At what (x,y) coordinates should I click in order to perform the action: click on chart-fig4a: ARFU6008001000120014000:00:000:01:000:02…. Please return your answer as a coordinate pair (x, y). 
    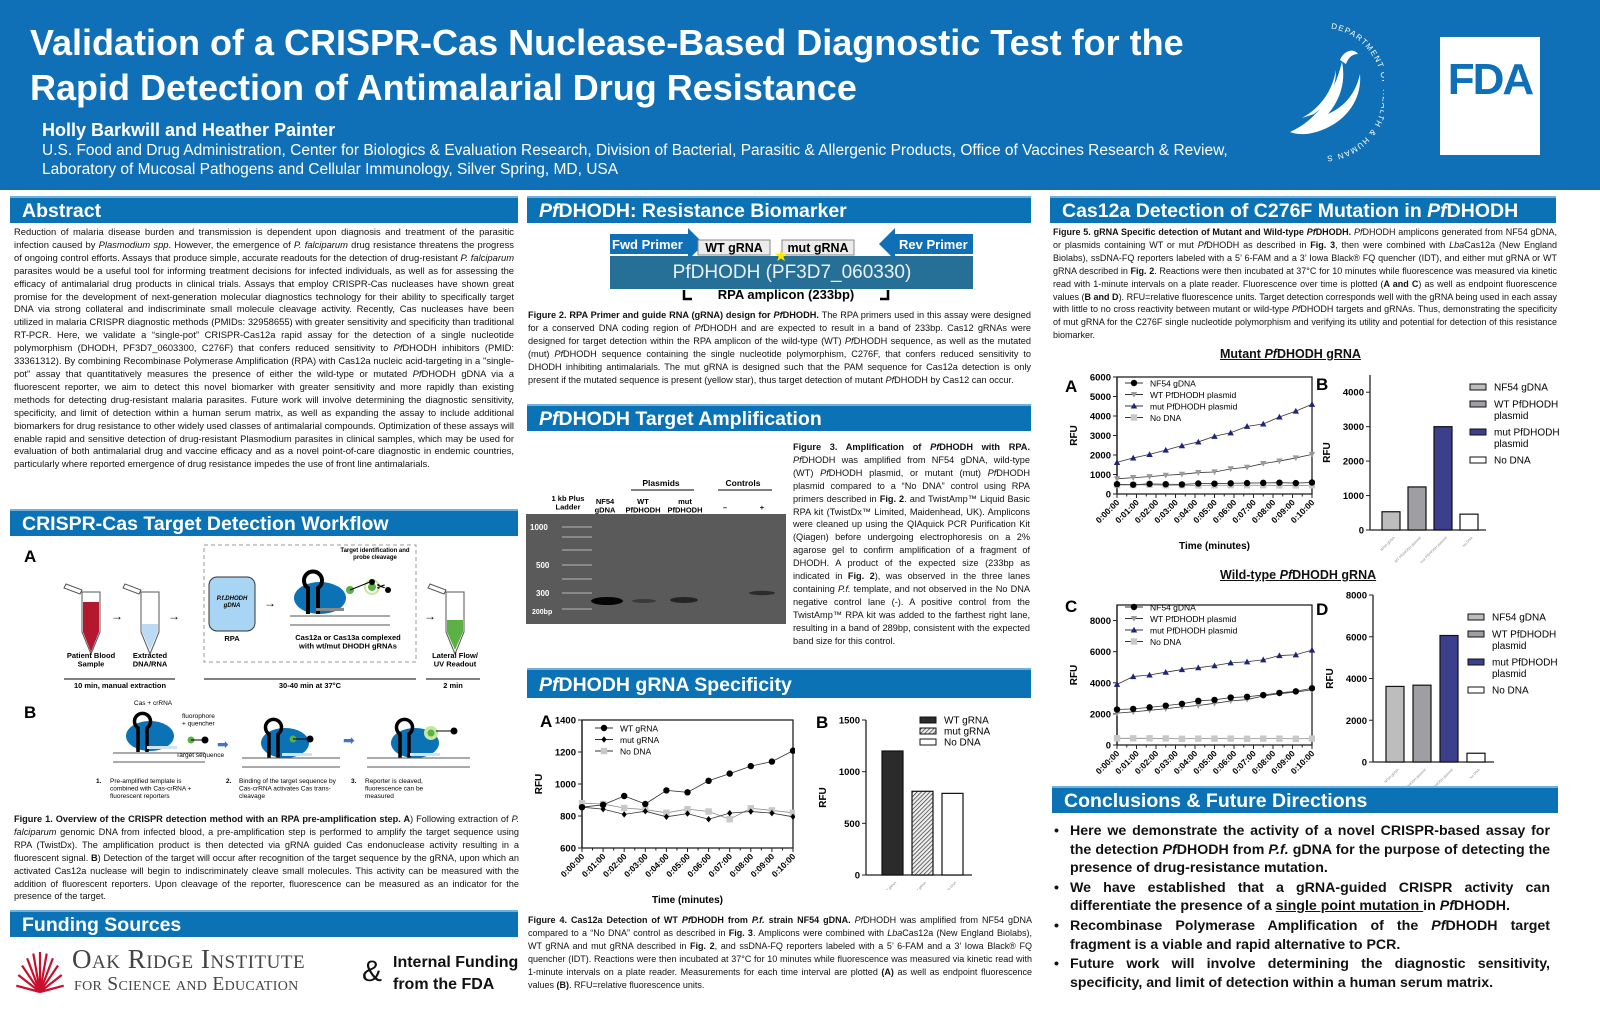
    Looking at the image, I should click on (664, 808).